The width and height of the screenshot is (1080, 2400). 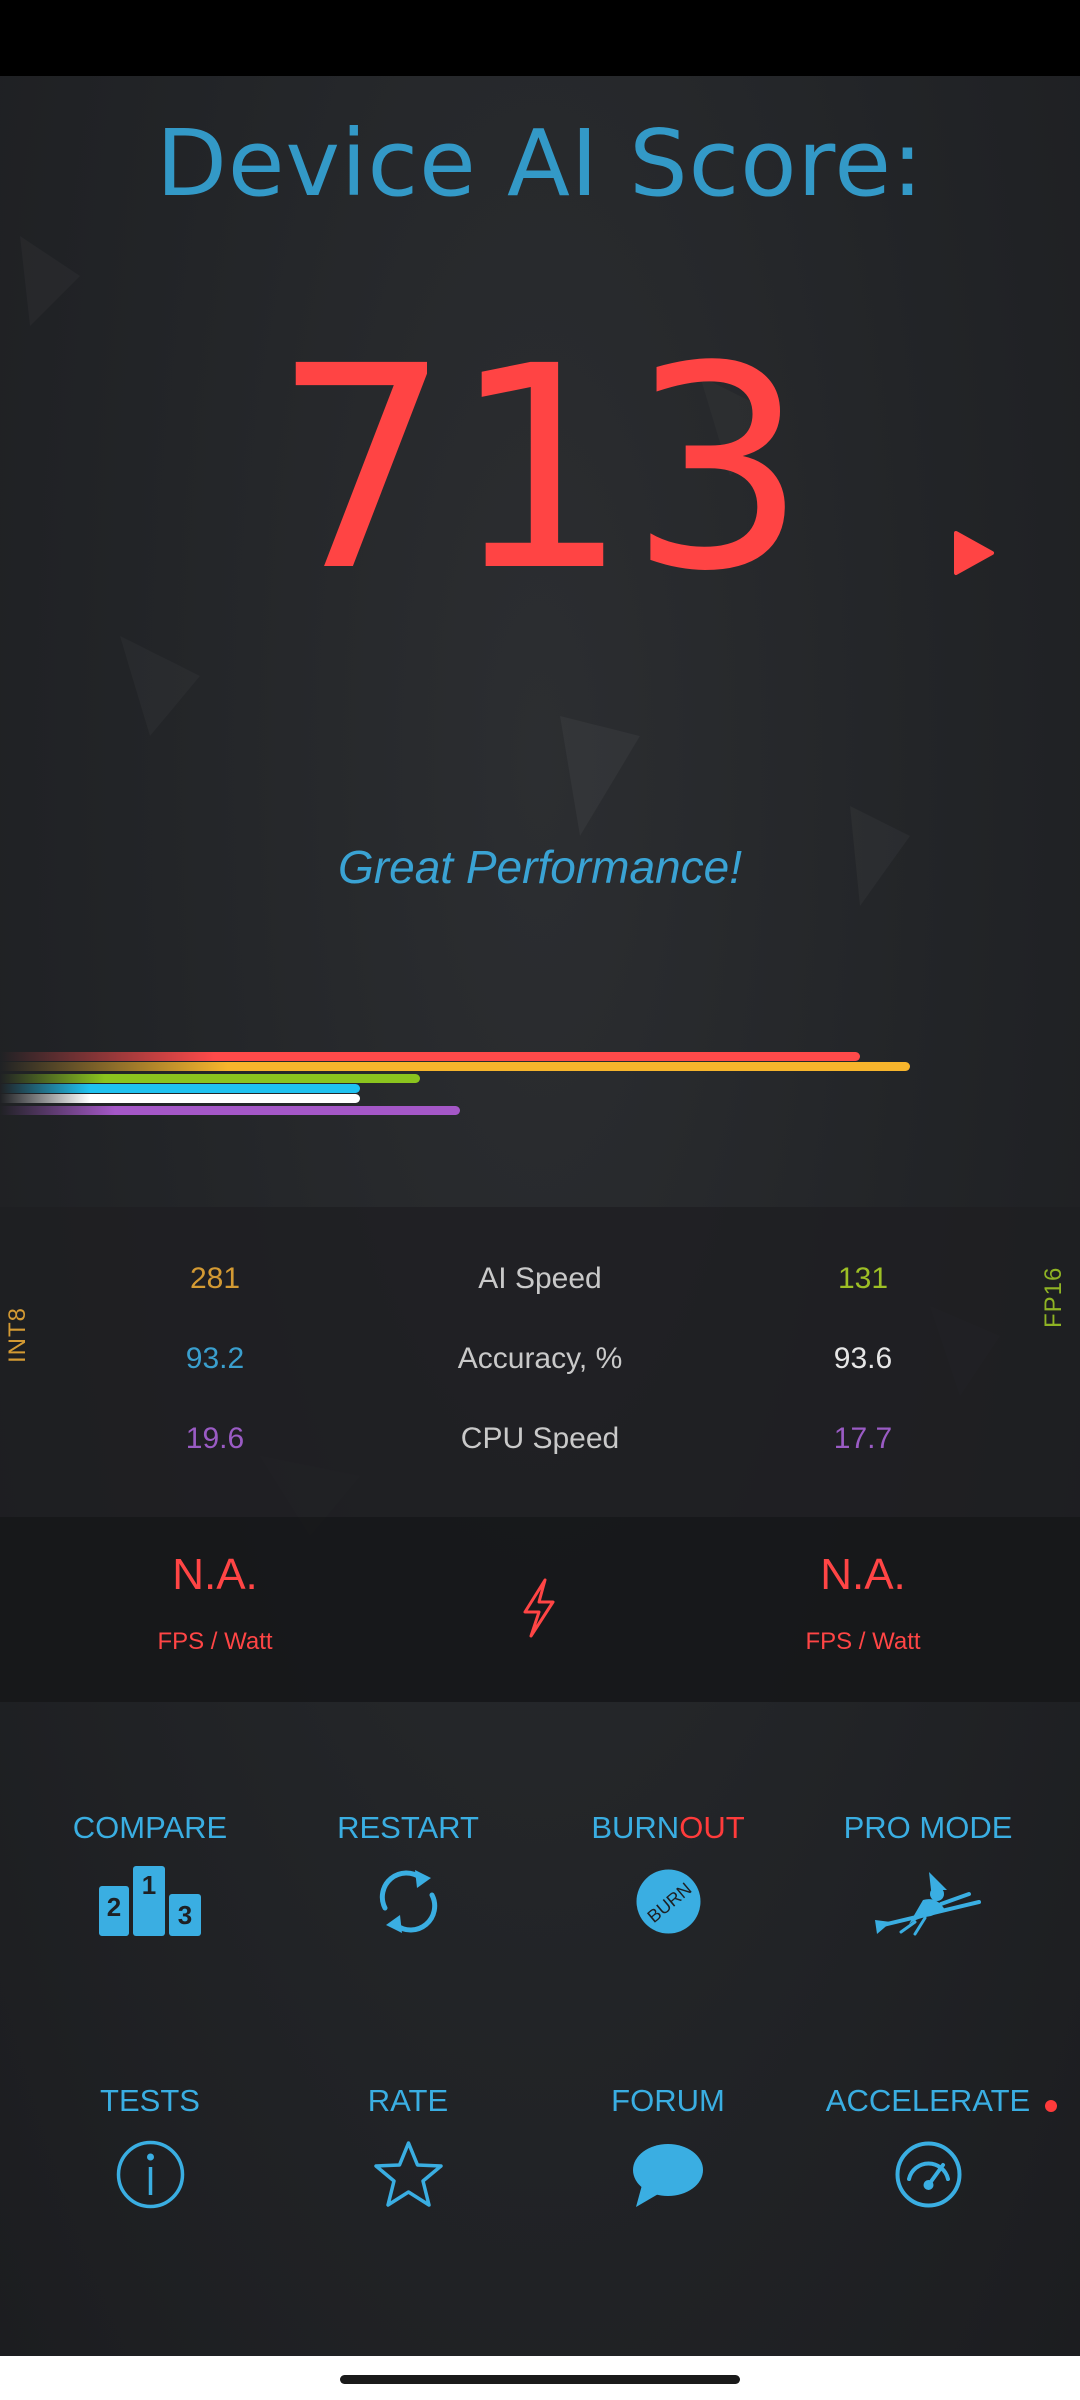 What do you see at coordinates (1051, 2106) in the screenshot?
I see `notification-dot` at bounding box center [1051, 2106].